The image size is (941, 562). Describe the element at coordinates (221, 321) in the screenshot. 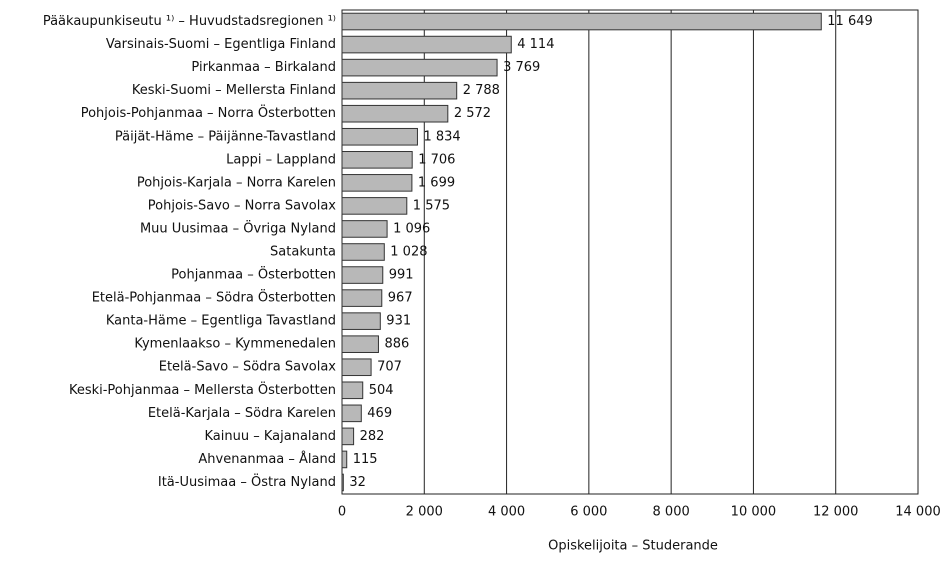

I see `y-tick-label: Kanta-Häme – Egentliga Tavastland` at that location.